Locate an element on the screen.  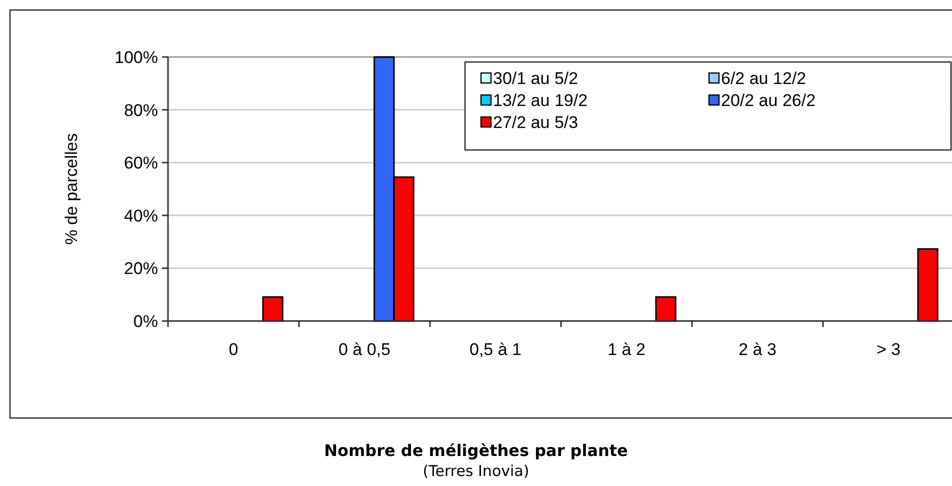
x-tick-label: 0,5 à 1 is located at coordinates (496, 349).